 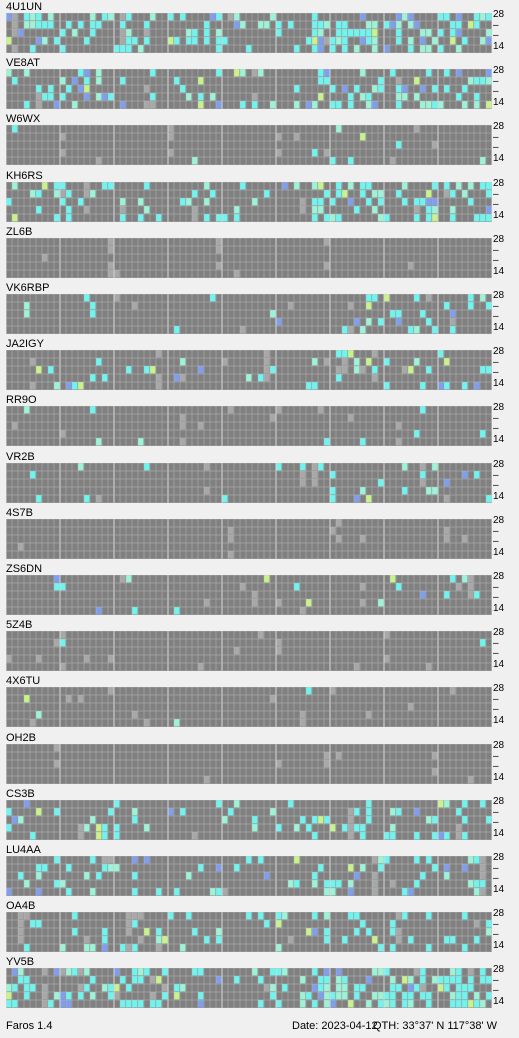 What do you see at coordinates (20, 962) in the screenshot?
I see `beacon-callsign: YV5B` at bounding box center [20, 962].